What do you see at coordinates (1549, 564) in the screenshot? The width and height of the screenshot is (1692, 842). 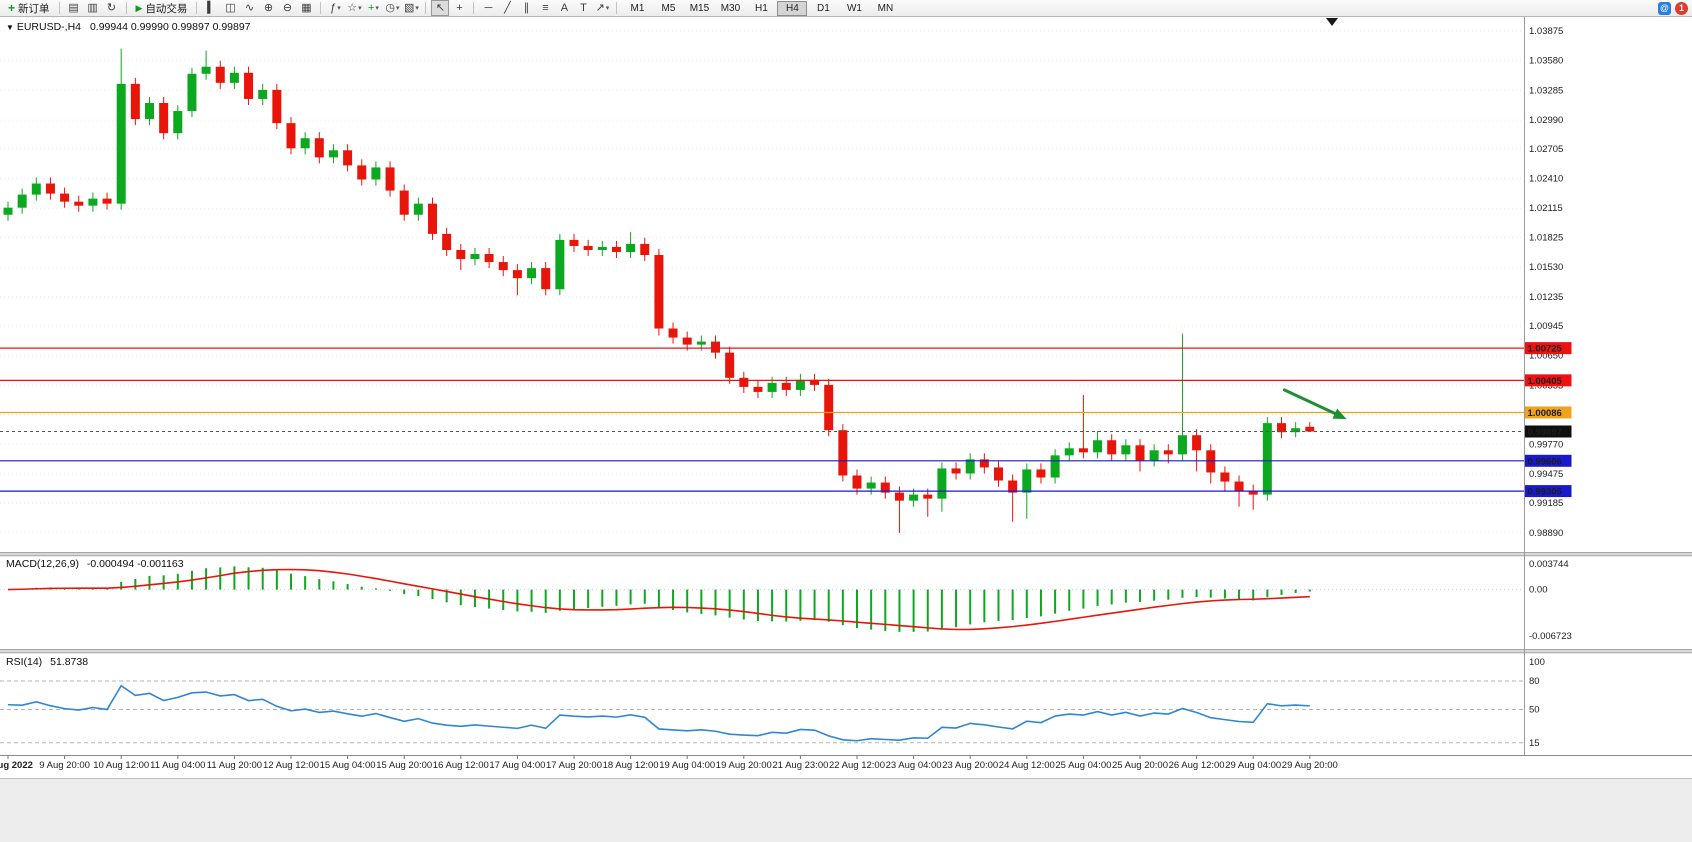 I see `svg-text: 0.003744` at bounding box center [1549, 564].